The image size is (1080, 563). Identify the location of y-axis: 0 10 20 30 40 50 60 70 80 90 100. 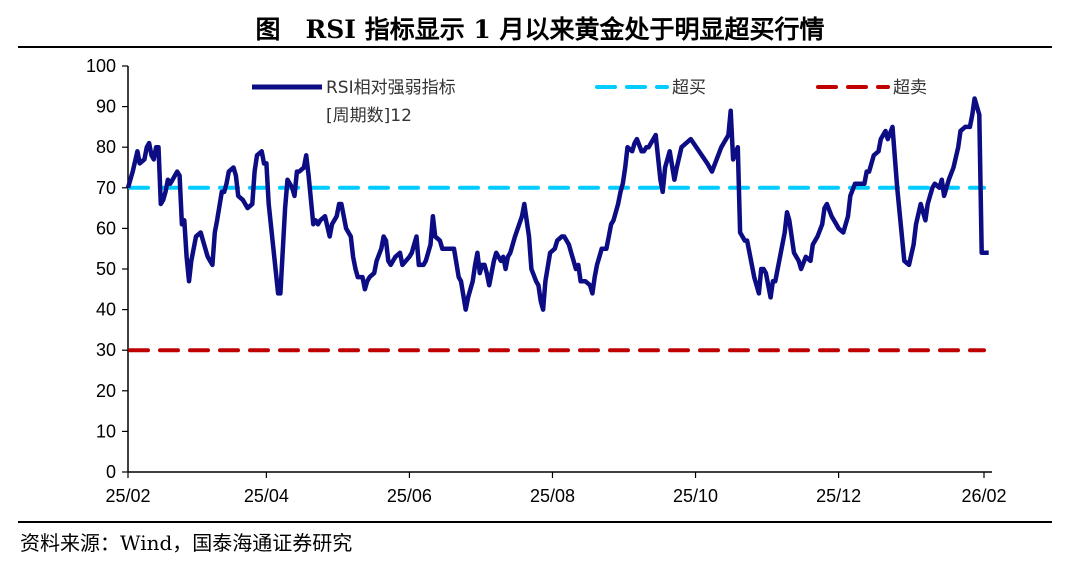
(107, 269).